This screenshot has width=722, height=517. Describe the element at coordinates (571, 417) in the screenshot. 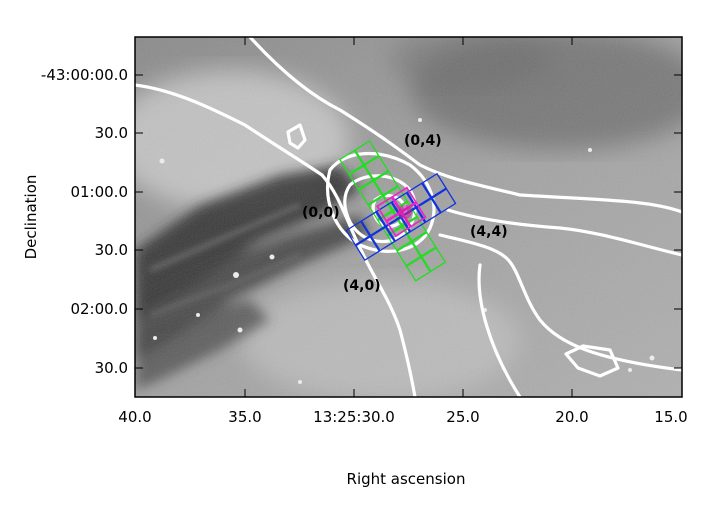

I see `x-tick-label: 20.0` at that location.